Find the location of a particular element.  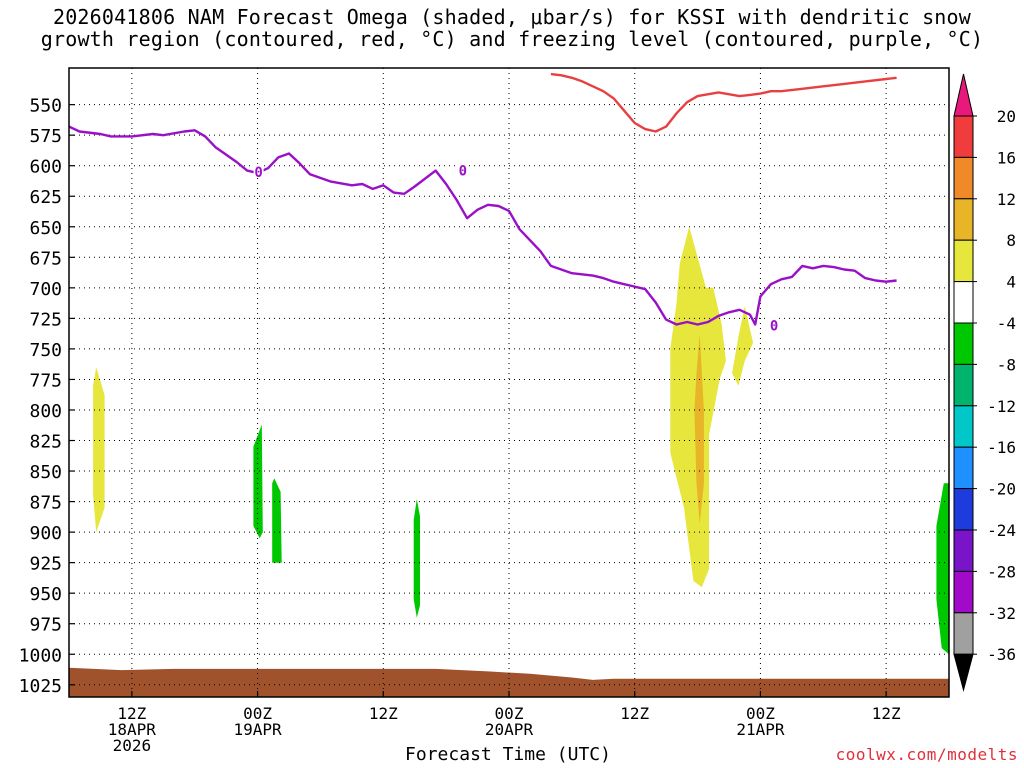

colorbar-label: 8 is located at coordinates (1011, 240).